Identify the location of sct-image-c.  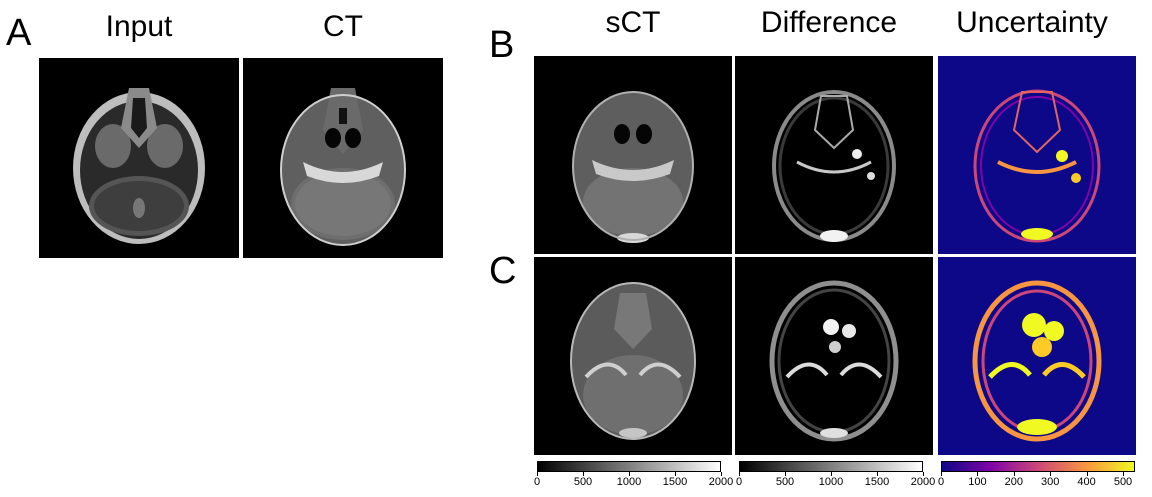
(633, 356).